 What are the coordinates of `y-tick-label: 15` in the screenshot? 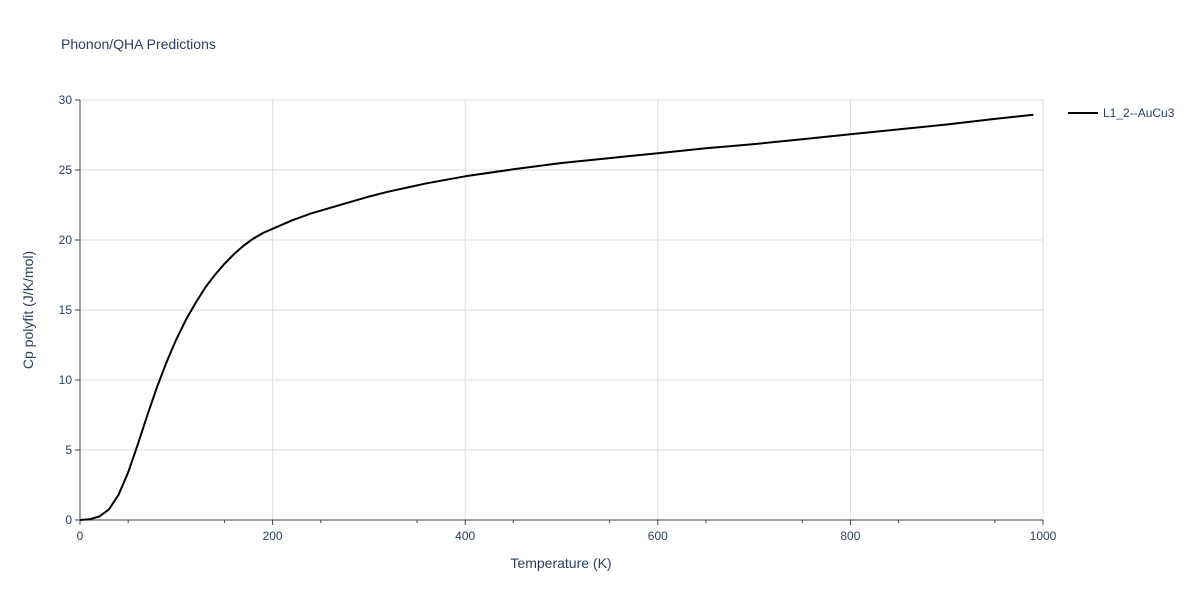 It's located at (66, 310).